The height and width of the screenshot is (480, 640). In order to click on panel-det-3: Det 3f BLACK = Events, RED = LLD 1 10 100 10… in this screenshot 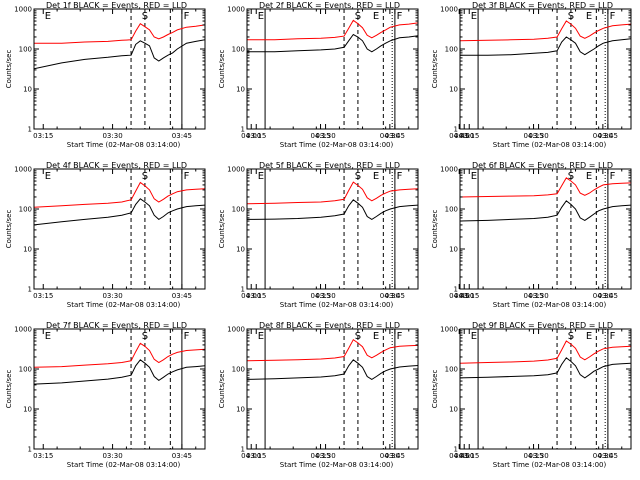, I will do `click(531, 75)`.